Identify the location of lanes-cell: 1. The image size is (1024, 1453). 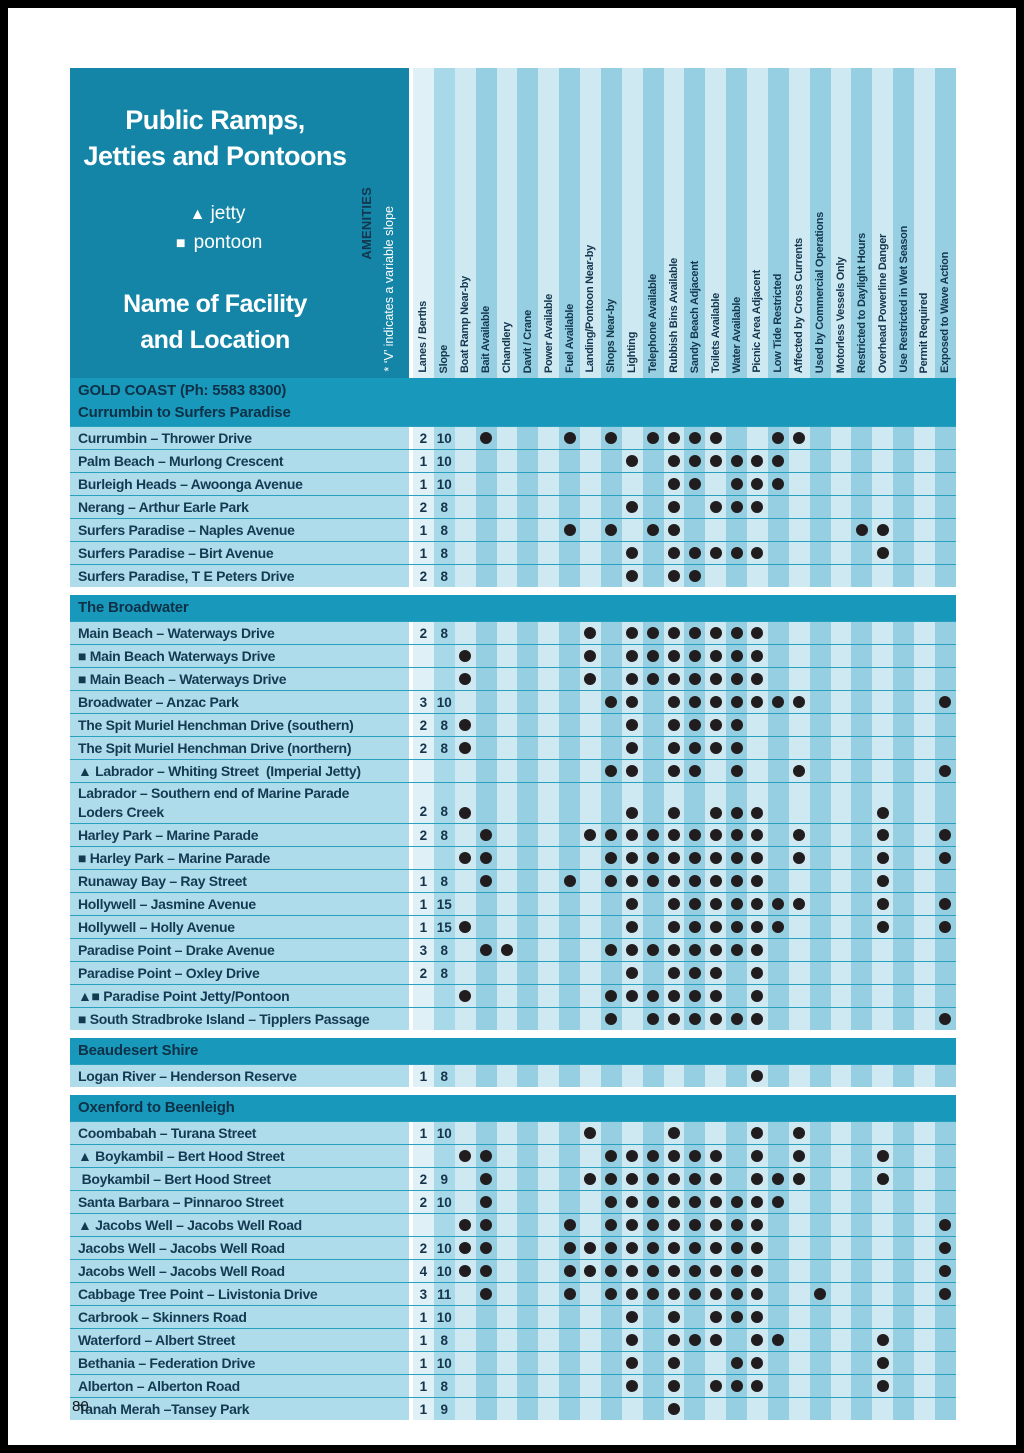
(423, 1386).